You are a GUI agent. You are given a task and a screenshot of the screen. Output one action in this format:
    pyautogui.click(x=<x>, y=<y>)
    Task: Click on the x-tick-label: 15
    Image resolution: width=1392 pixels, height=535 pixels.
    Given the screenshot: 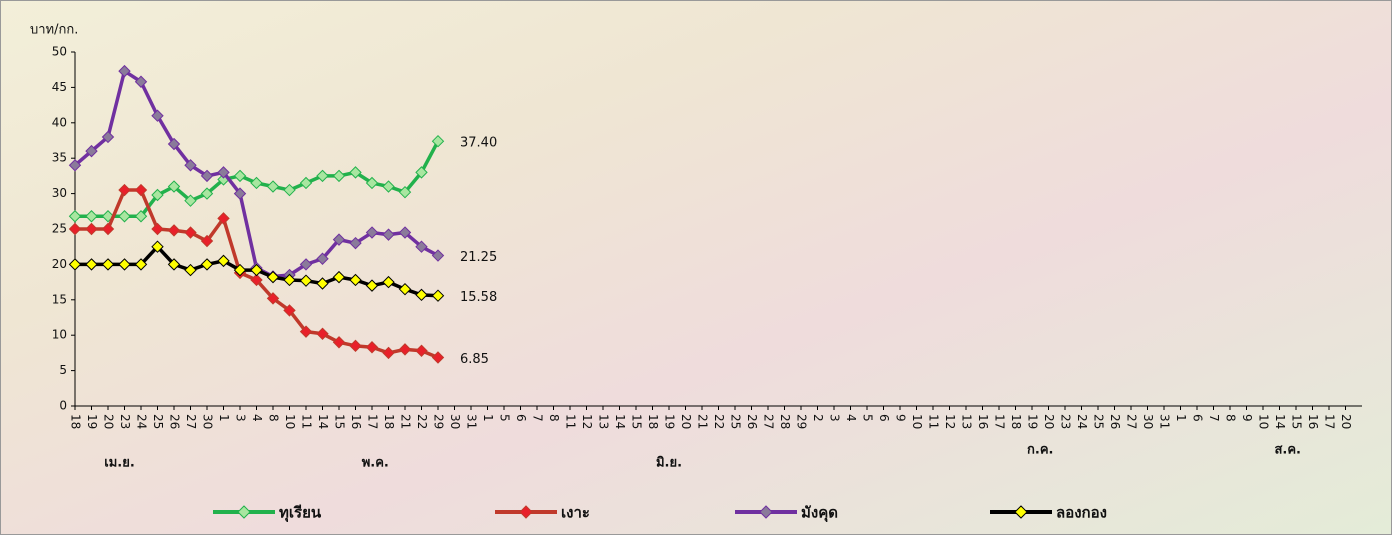 What is the action you would take?
    pyautogui.click(x=340, y=421)
    